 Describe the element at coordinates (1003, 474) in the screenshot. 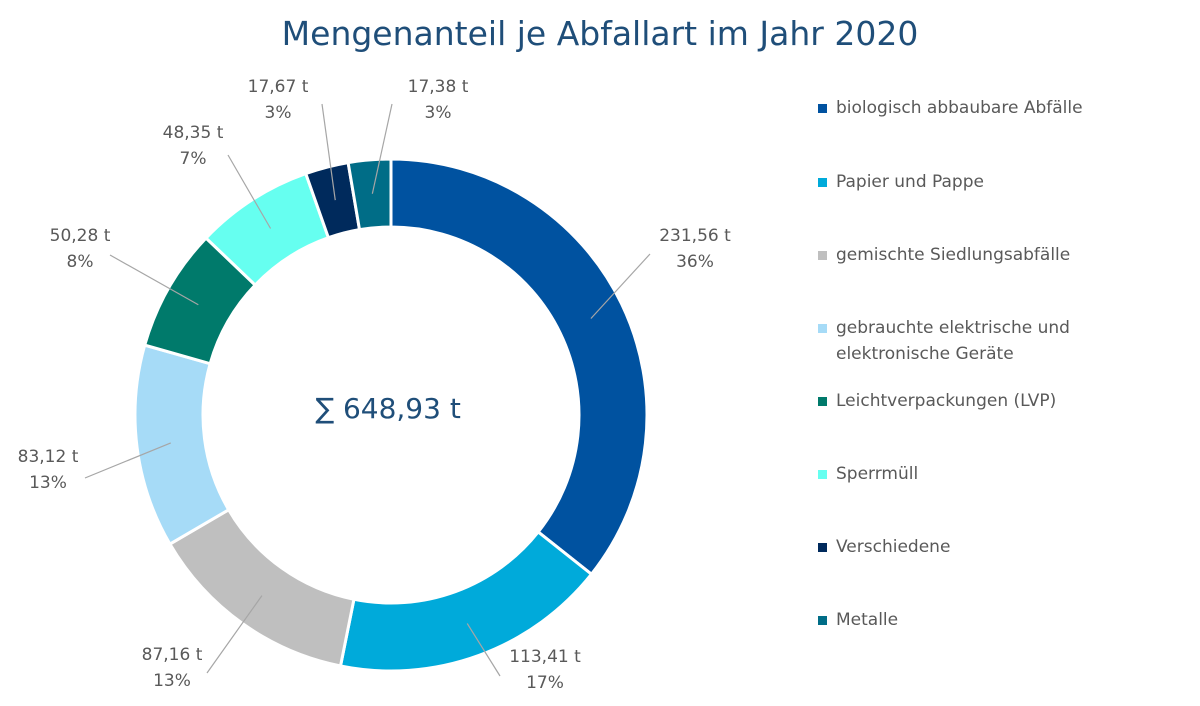

I see `legend-item-6: Sperrmüll` at that location.